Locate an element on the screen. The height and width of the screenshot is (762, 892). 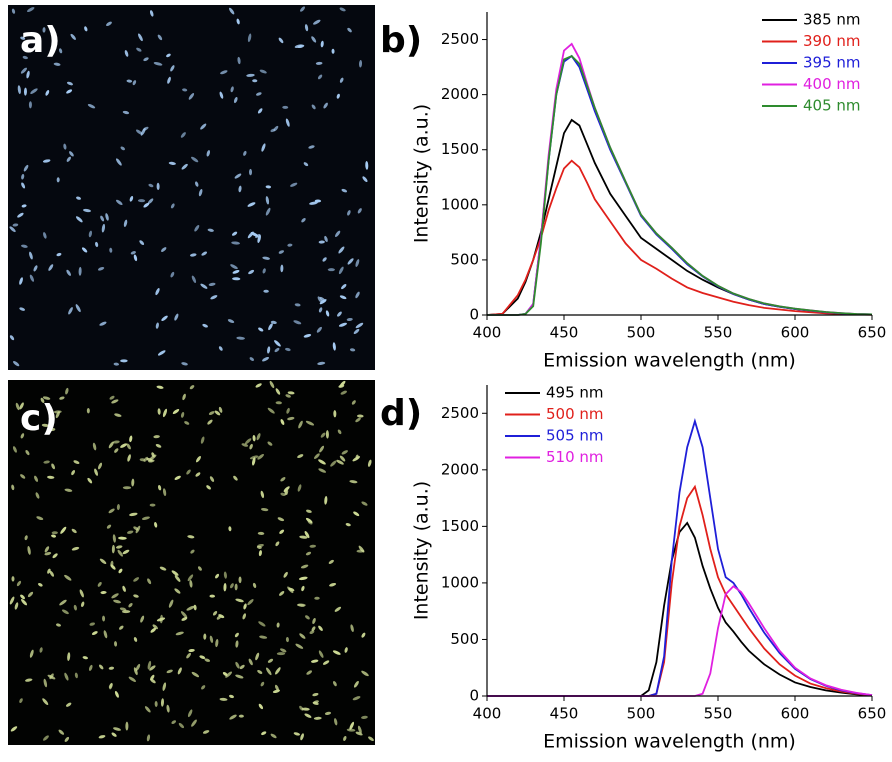
legend-label: 495 nm is located at coordinates (575, 393).